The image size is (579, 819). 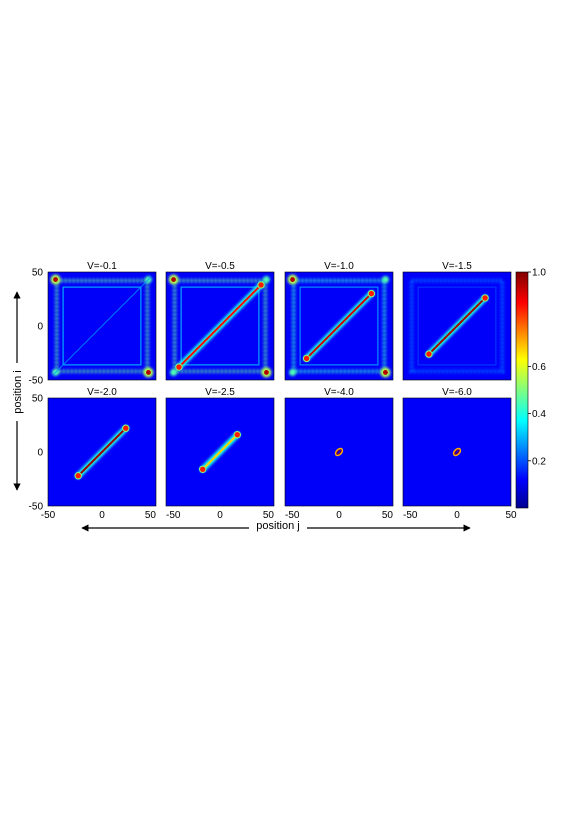 I want to click on panel-title: V=-1.5, so click(x=457, y=266).